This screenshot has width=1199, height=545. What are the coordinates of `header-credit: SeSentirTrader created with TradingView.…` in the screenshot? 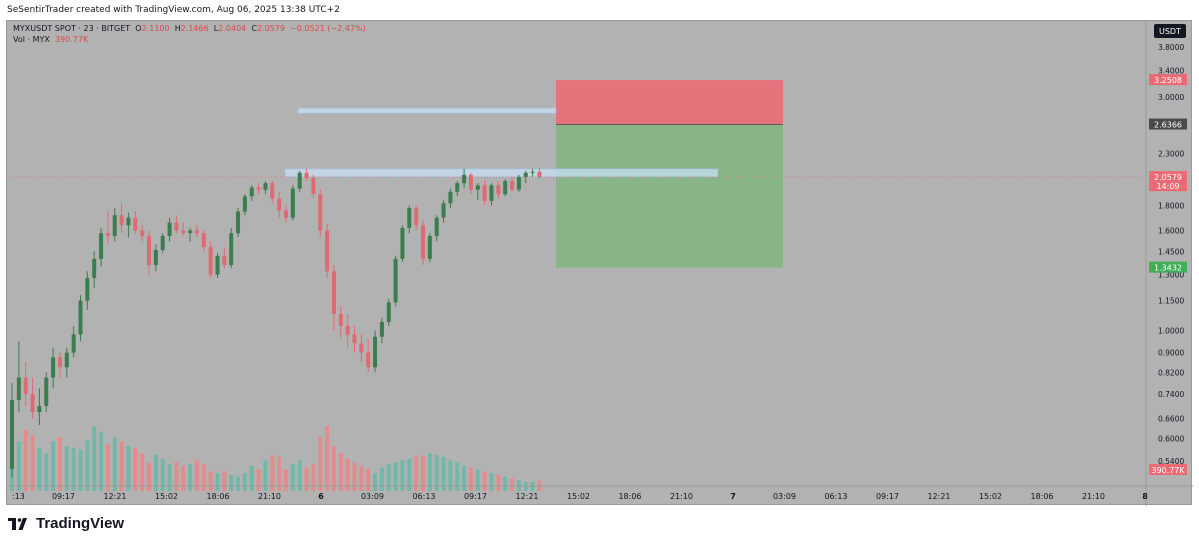 It's located at (173, 10).